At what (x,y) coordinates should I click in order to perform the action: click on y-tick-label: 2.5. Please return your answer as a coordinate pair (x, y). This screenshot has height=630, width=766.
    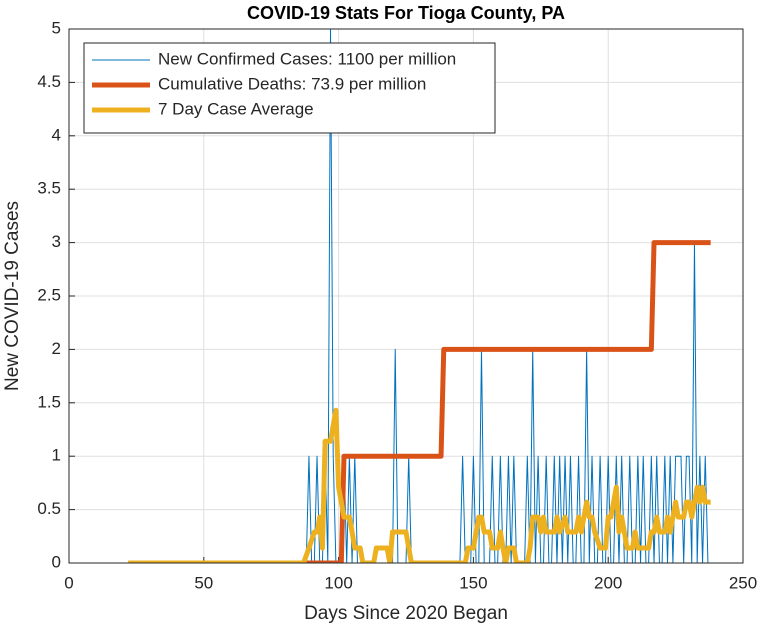
    Looking at the image, I should click on (49, 294).